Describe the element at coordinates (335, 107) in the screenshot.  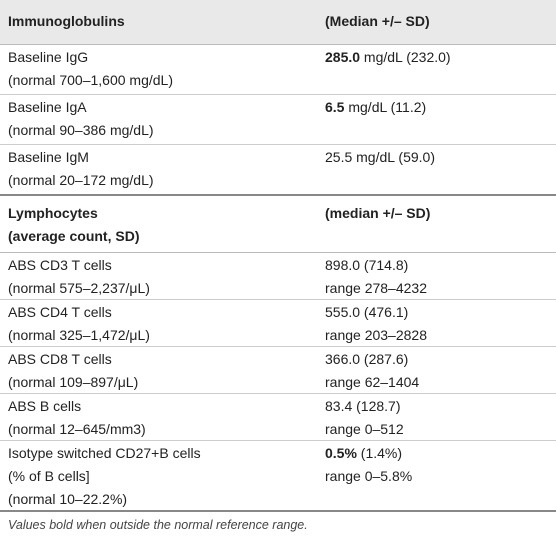
I see `value-segment: 6.5` at that location.